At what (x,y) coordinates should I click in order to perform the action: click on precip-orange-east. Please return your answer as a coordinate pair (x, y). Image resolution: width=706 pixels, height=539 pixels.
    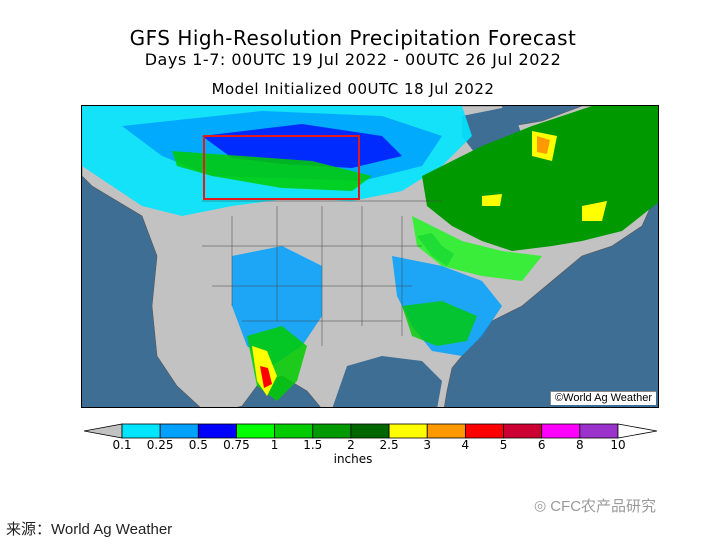
    Looking at the image, I should click on (543, 145).